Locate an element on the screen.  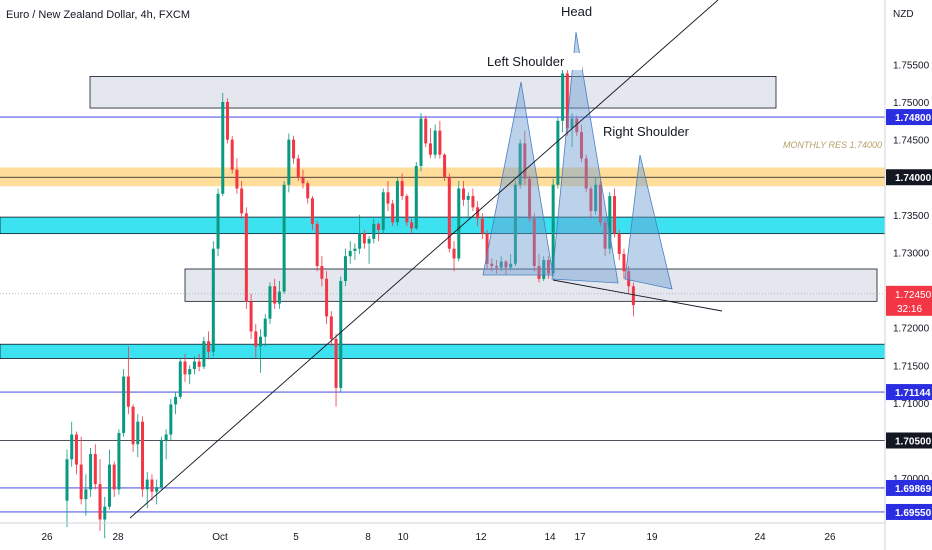
x-tick-label: 12 is located at coordinates (481, 537).